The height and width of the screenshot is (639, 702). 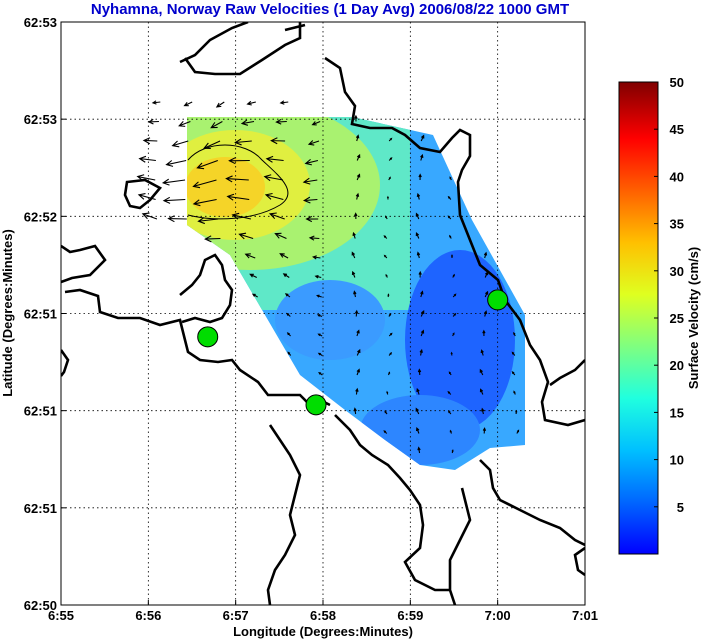 I want to click on colorbar-tick-label: 25, so click(x=677, y=318).